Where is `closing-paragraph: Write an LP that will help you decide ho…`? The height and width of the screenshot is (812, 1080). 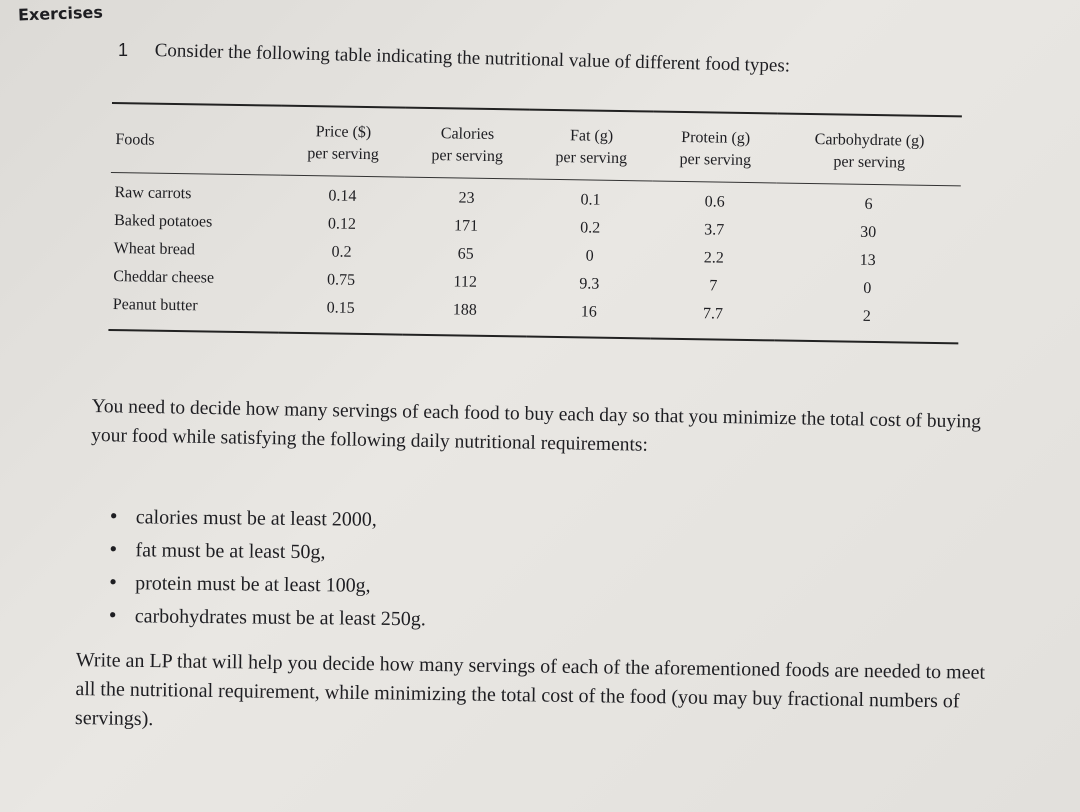 closing-paragraph: Write an LP that will help you decide ho… is located at coordinates (530, 689).